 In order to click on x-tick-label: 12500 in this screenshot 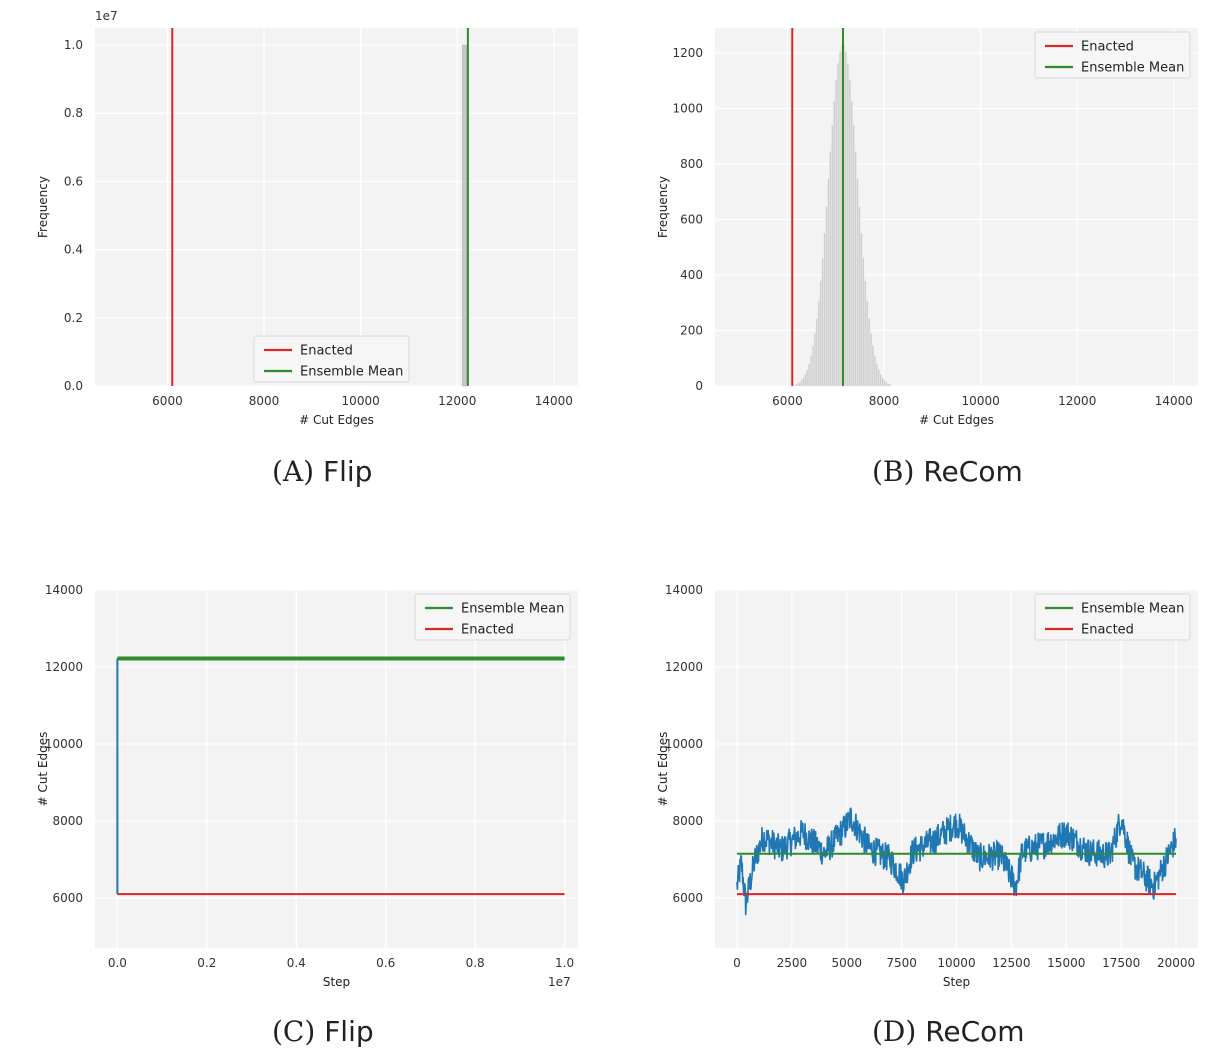, I will do `click(1011, 963)`.